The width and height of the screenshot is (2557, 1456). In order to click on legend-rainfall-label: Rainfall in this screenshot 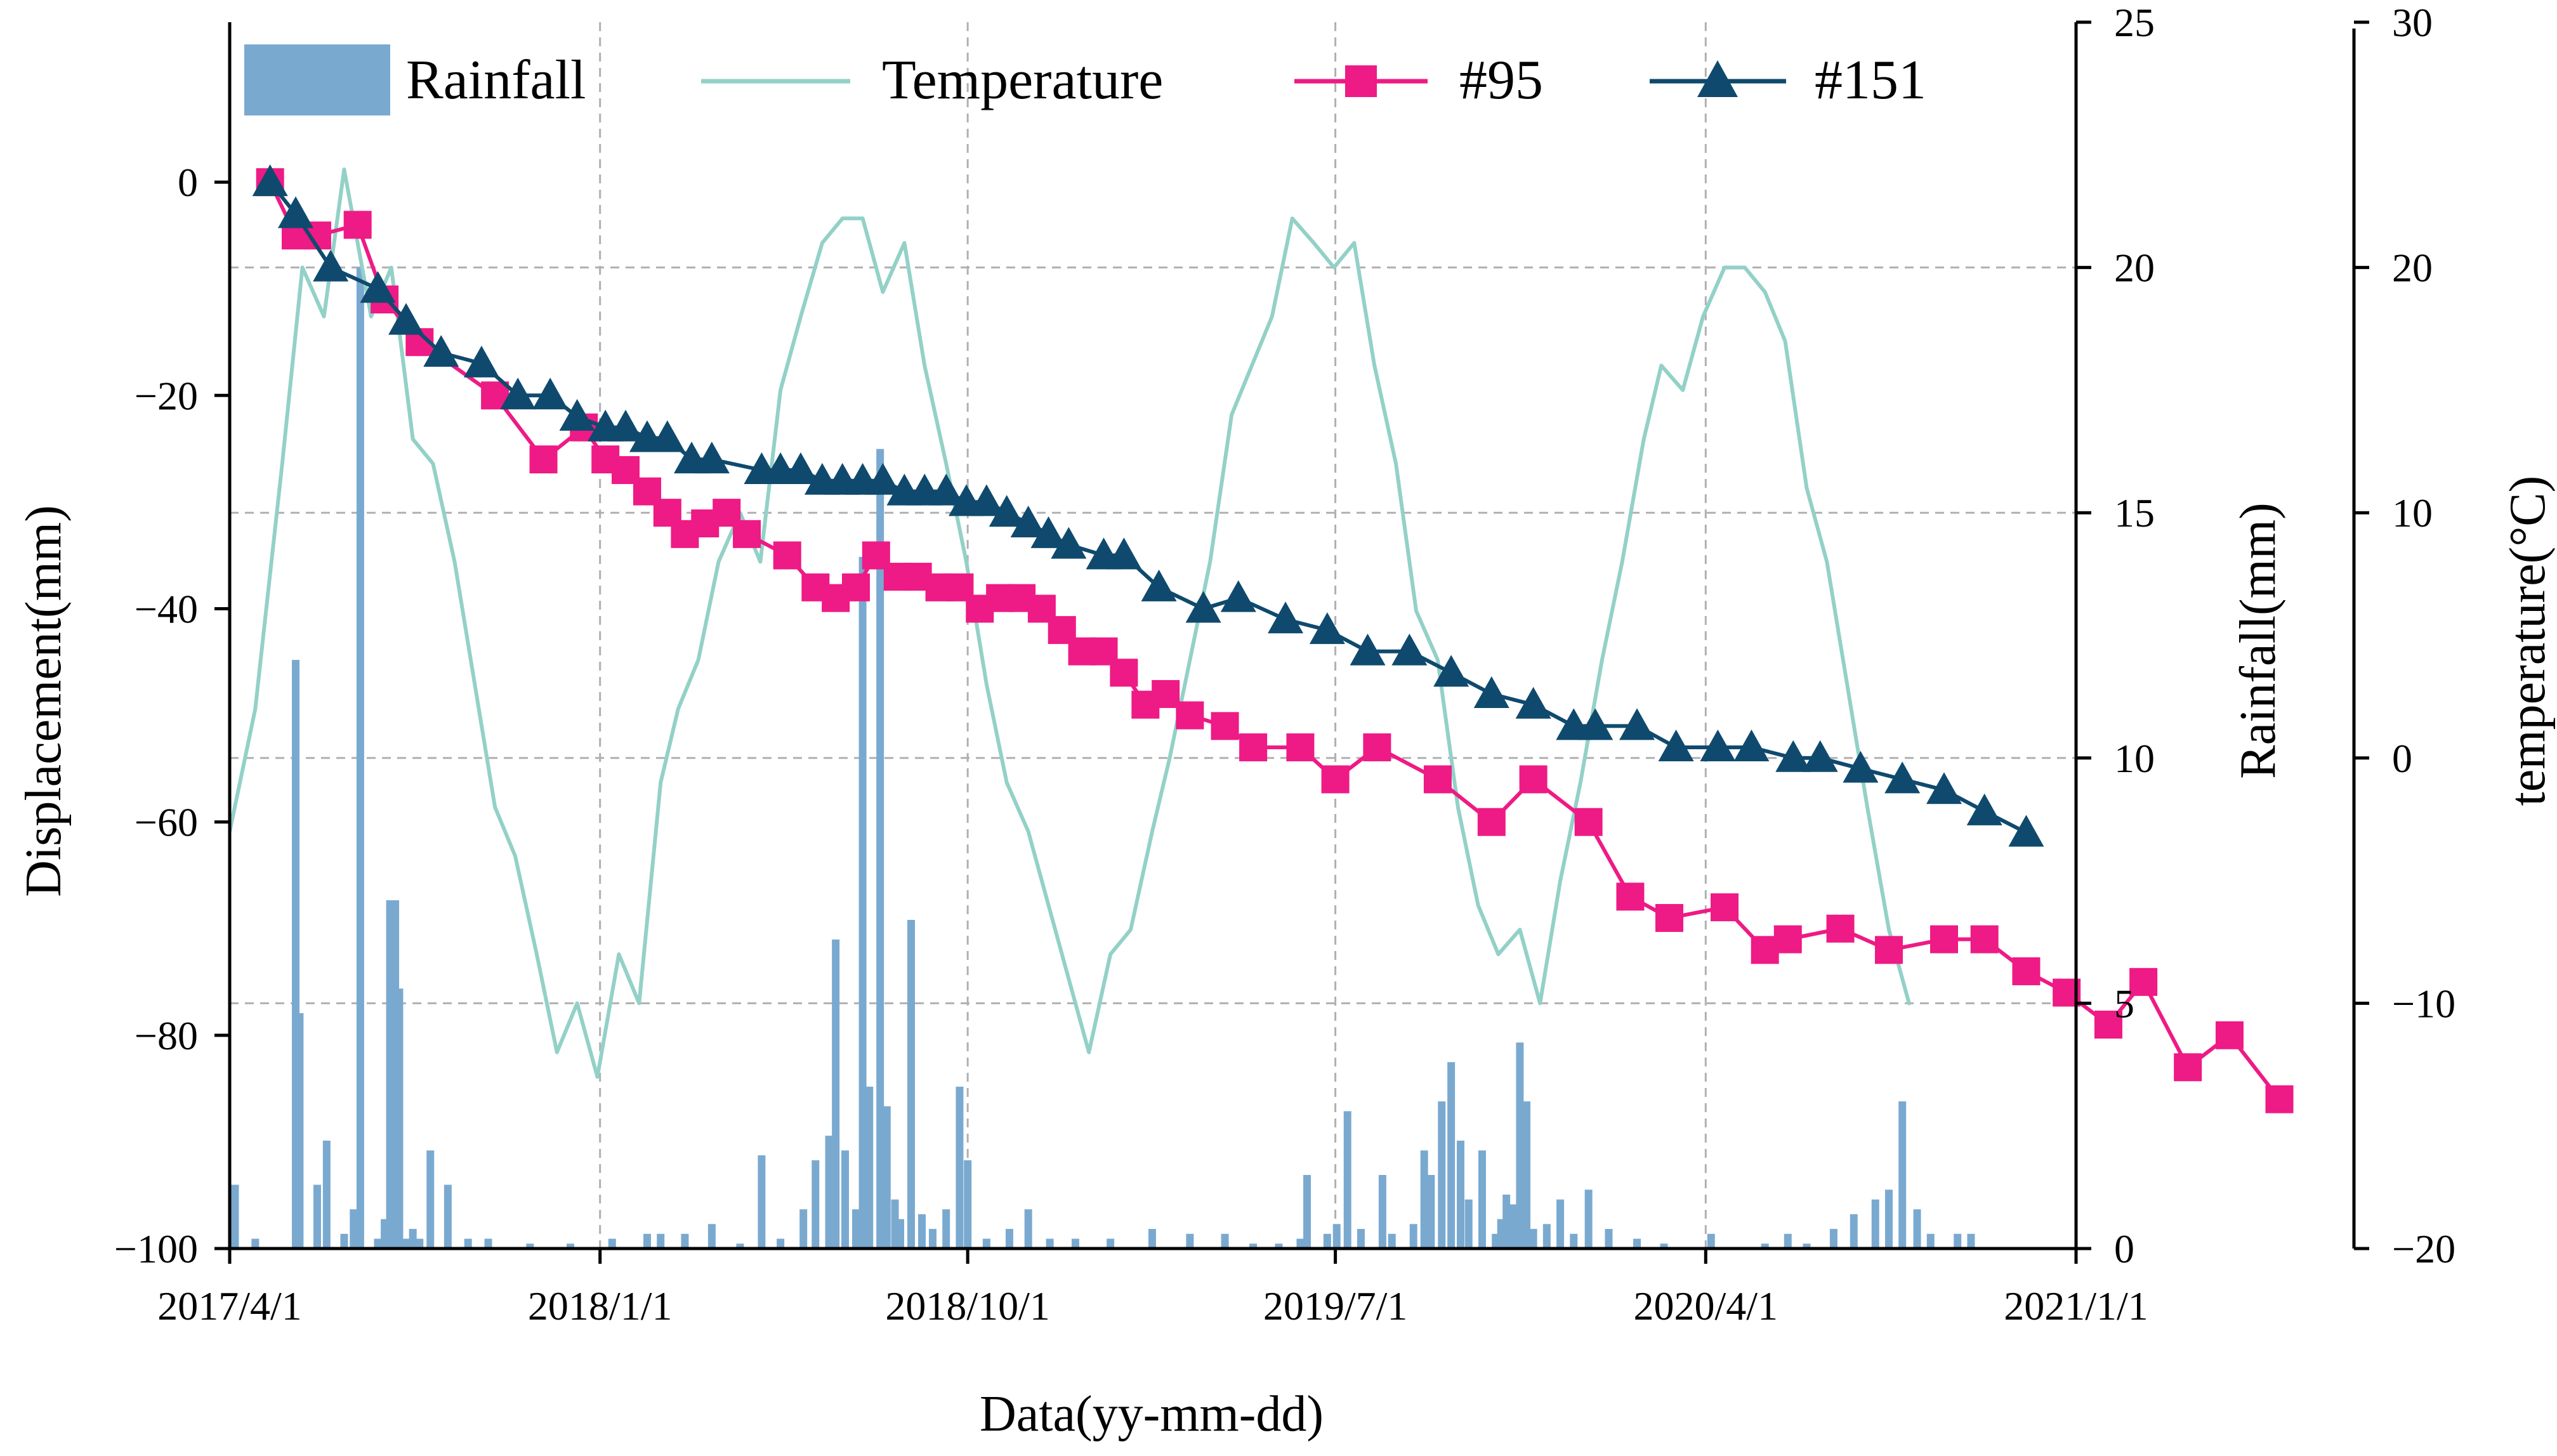, I will do `click(496, 80)`.